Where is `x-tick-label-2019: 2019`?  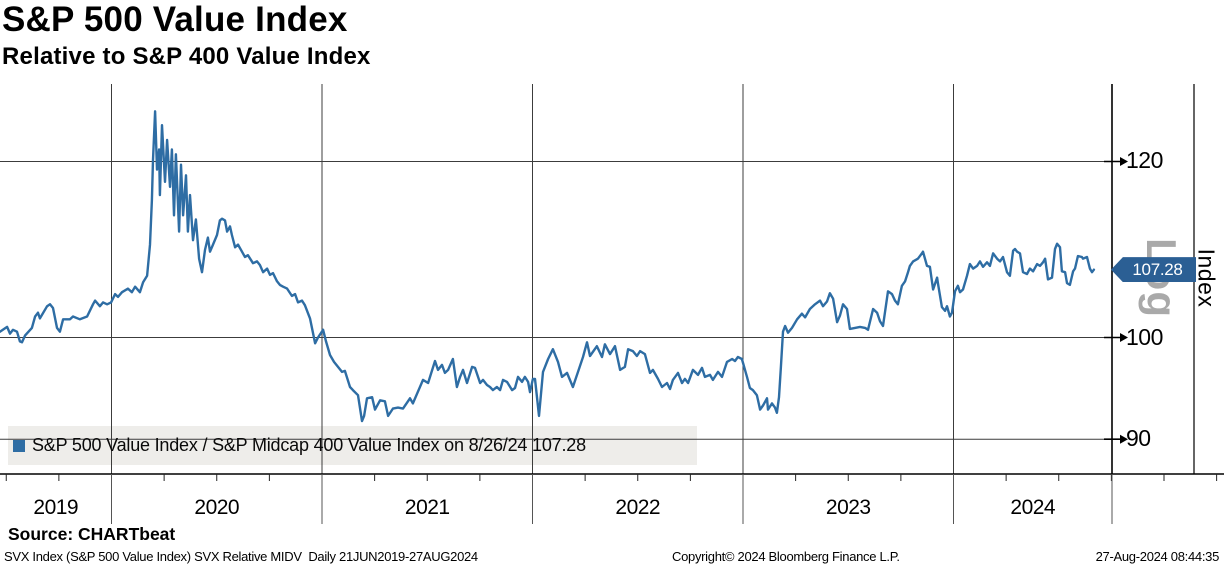 x-tick-label-2019: 2019 is located at coordinates (56, 507).